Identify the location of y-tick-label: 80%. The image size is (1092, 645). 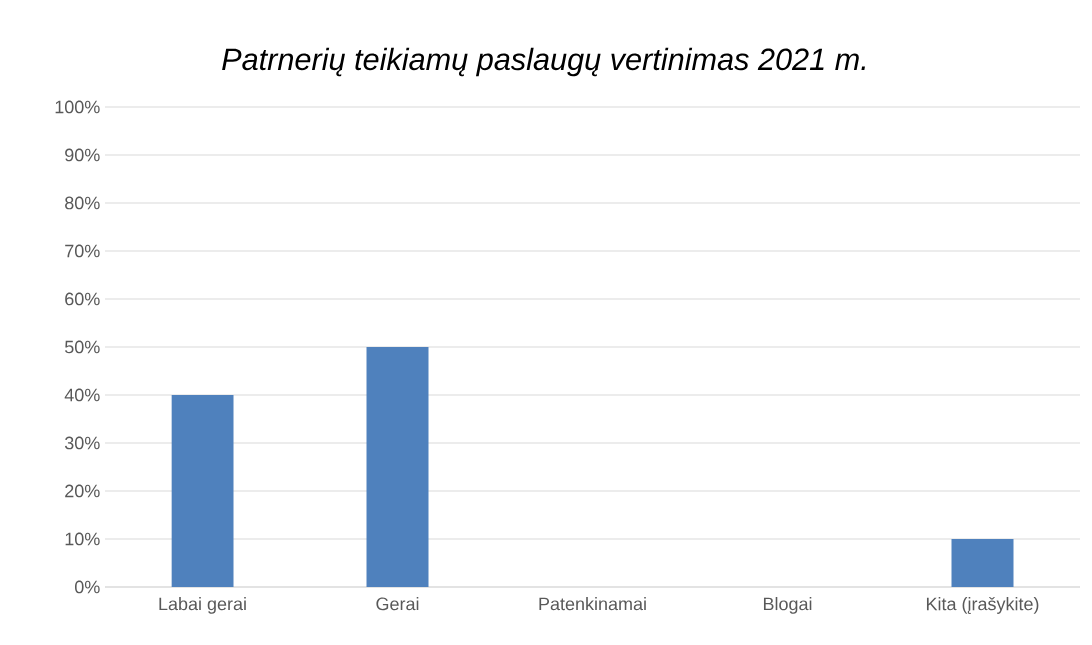
(82, 203).